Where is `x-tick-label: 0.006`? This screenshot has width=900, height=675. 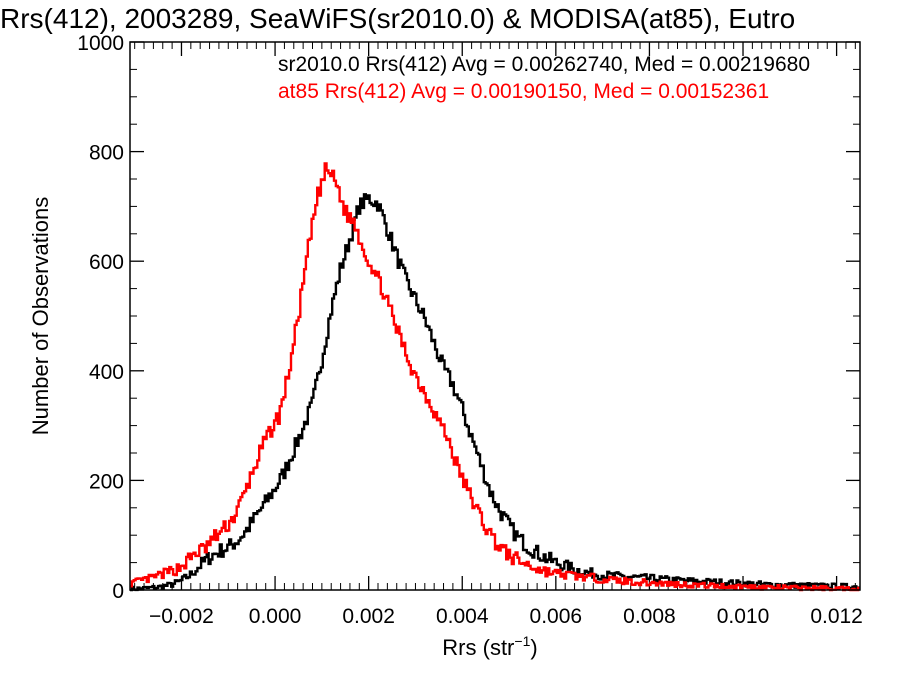
x-tick-label: 0.006 is located at coordinates (556, 616).